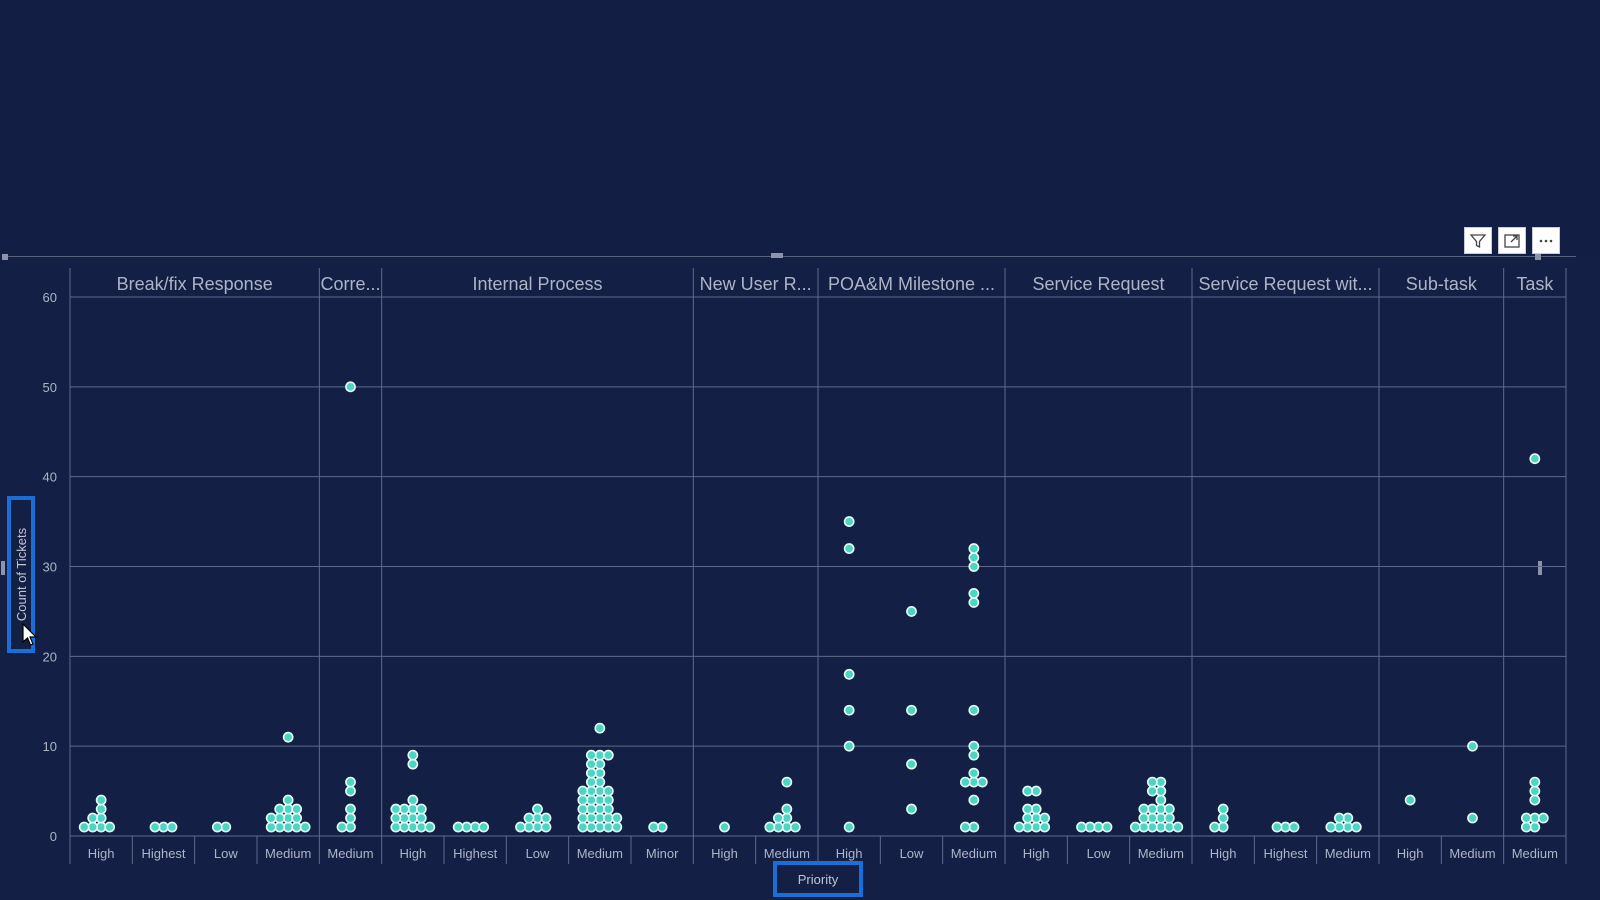  I want to click on resize-handle-top-center, so click(777, 255).